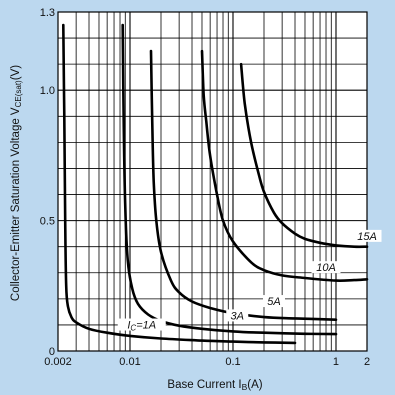 This screenshot has height=395, width=395. What do you see at coordinates (129, 362) in the screenshot?
I see `x-tick-label: 0.01` at bounding box center [129, 362].